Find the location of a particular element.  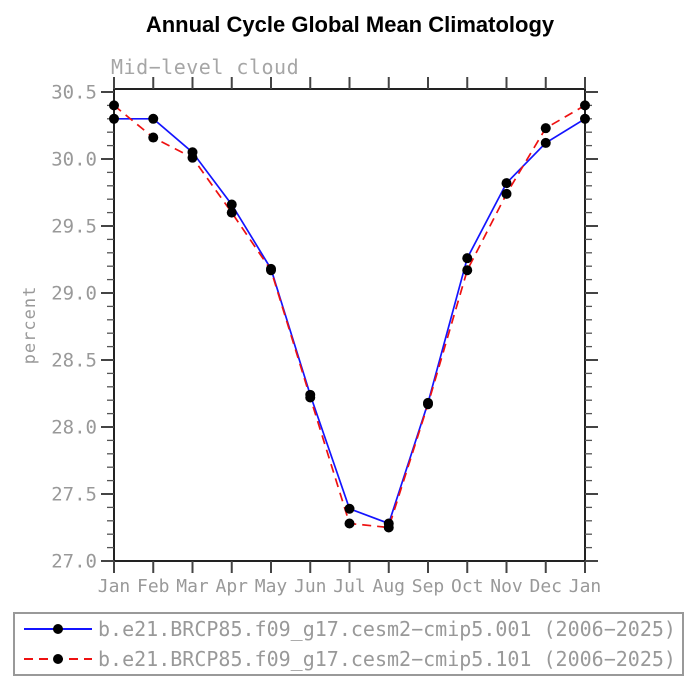

y-tick-label: 27.0 is located at coordinates (74, 562).